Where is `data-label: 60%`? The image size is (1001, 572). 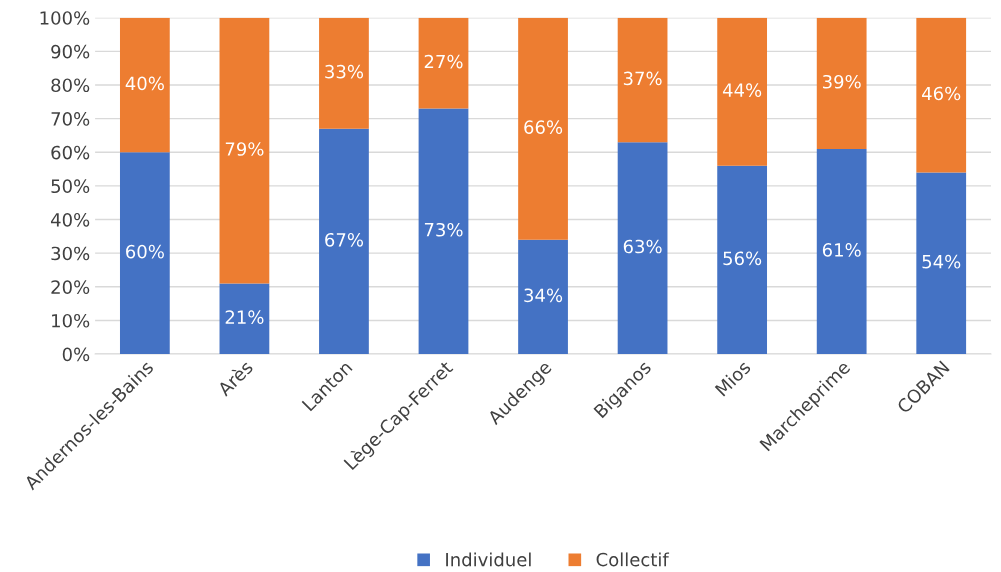 data-label: 60% is located at coordinates (145, 251).